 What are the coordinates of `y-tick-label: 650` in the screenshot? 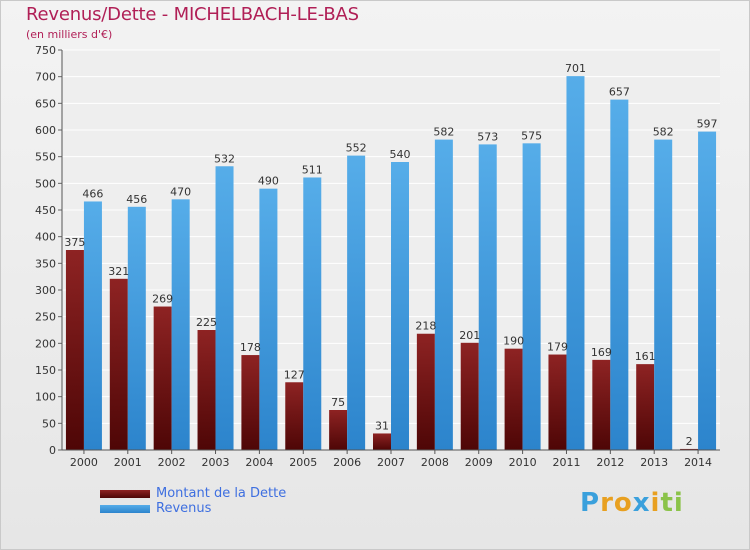 It's located at (45, 103).